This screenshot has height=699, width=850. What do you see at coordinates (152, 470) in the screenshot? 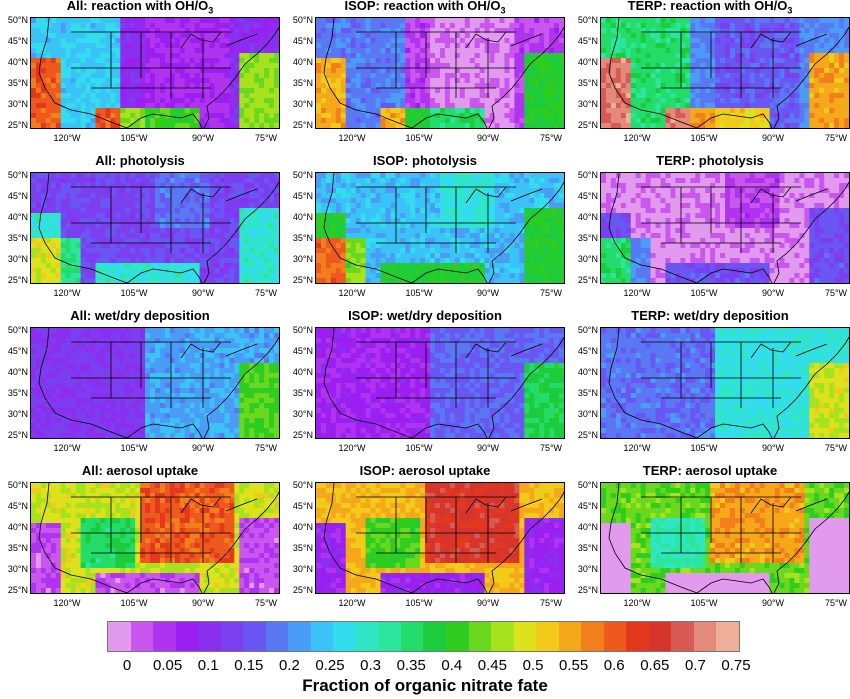
I see `panel-title-label: aerosol uptake` at bounding box center [152, 470].